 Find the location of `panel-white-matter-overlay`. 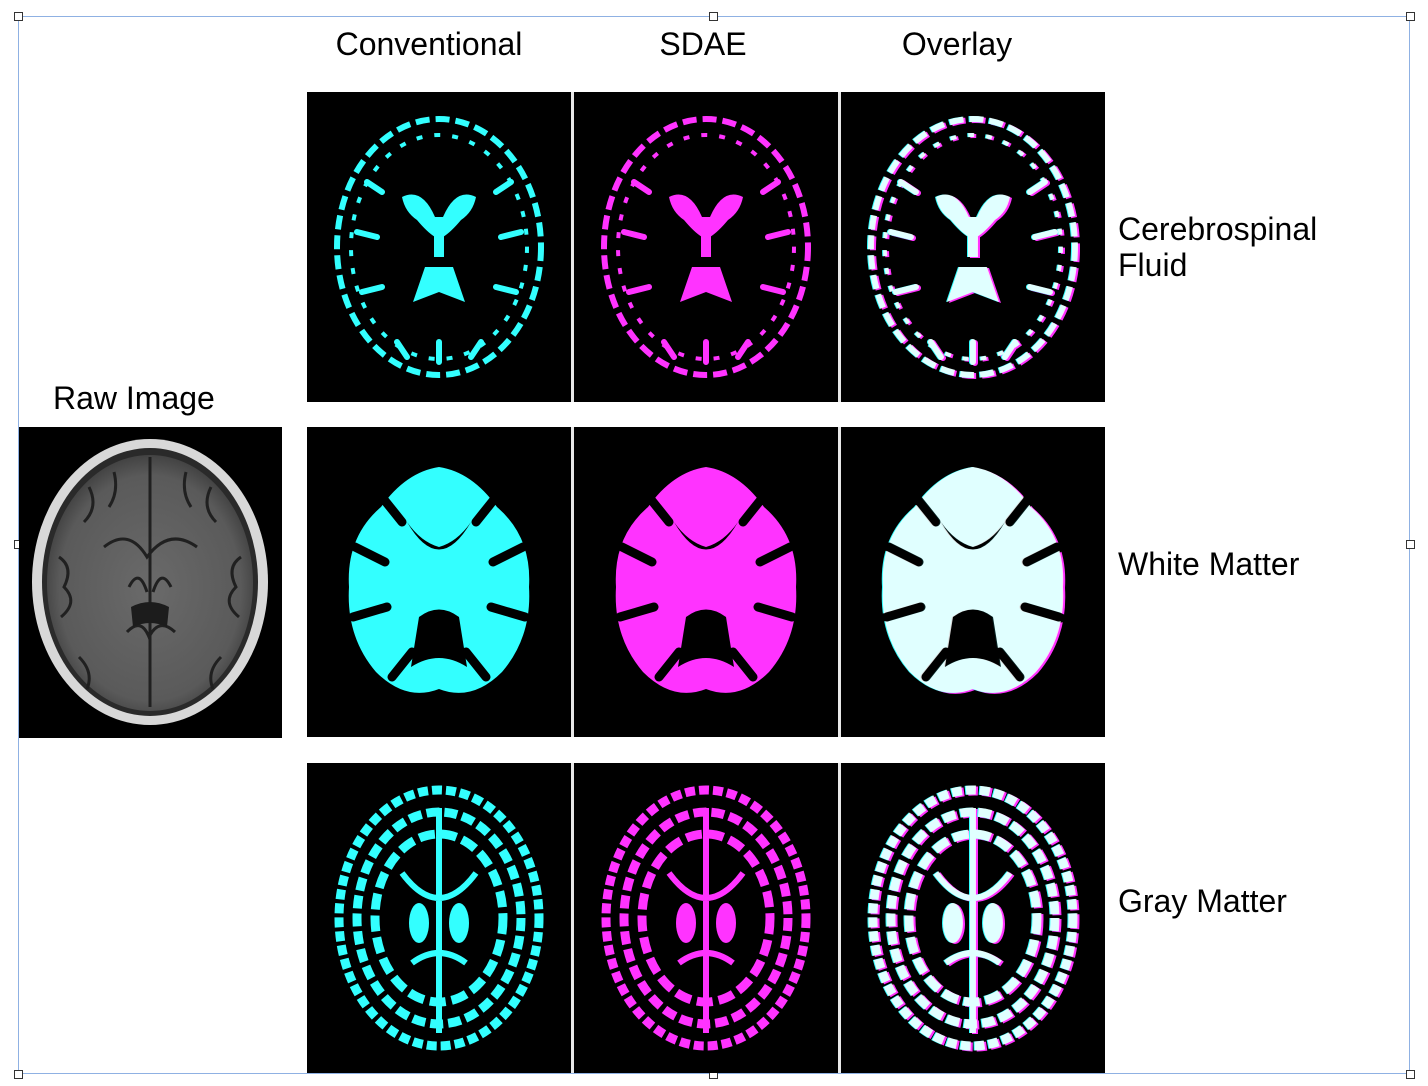

panel-white-matter-overlay is located at coordinates (973, 582).